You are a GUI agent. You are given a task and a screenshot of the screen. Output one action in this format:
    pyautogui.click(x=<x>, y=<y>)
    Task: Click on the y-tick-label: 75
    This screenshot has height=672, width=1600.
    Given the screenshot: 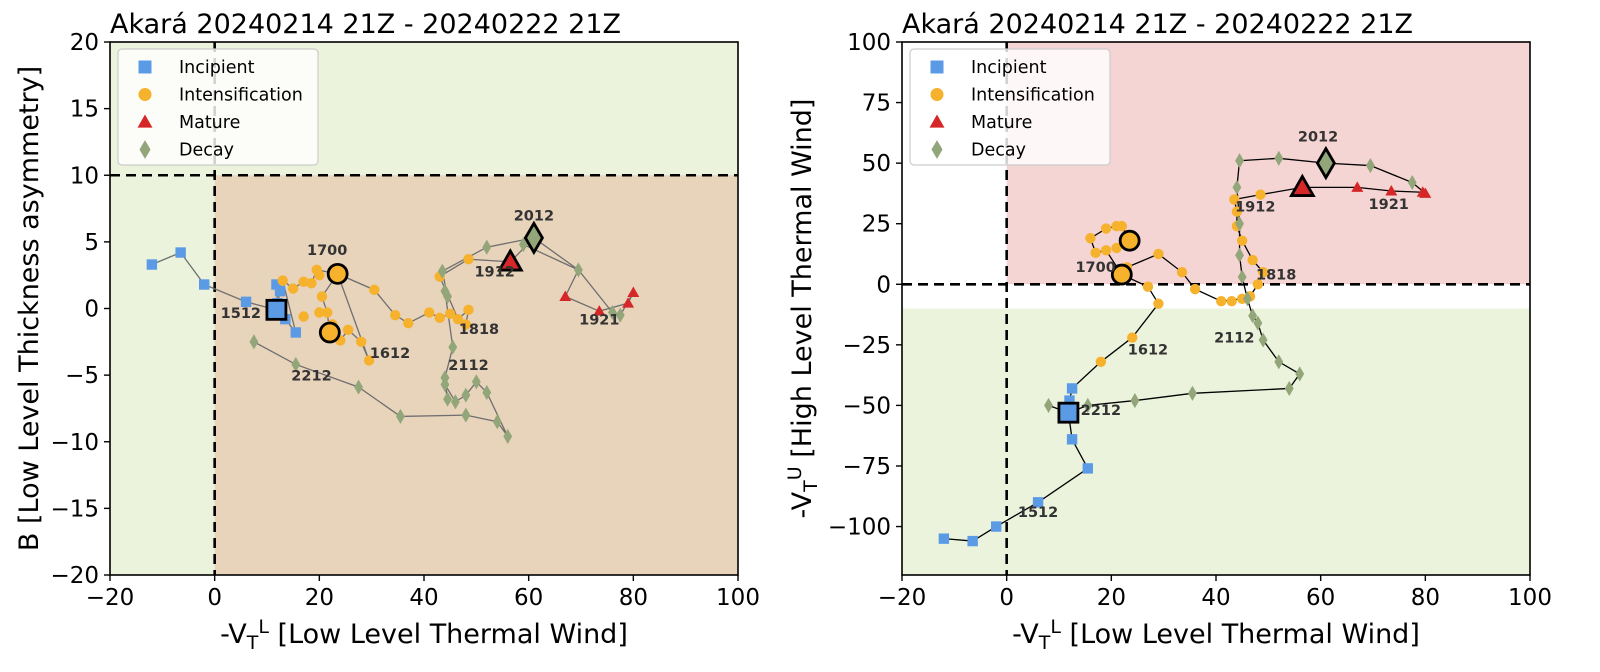 What is the action you would take?
    pyautogui.click(x=876, y=104)
    